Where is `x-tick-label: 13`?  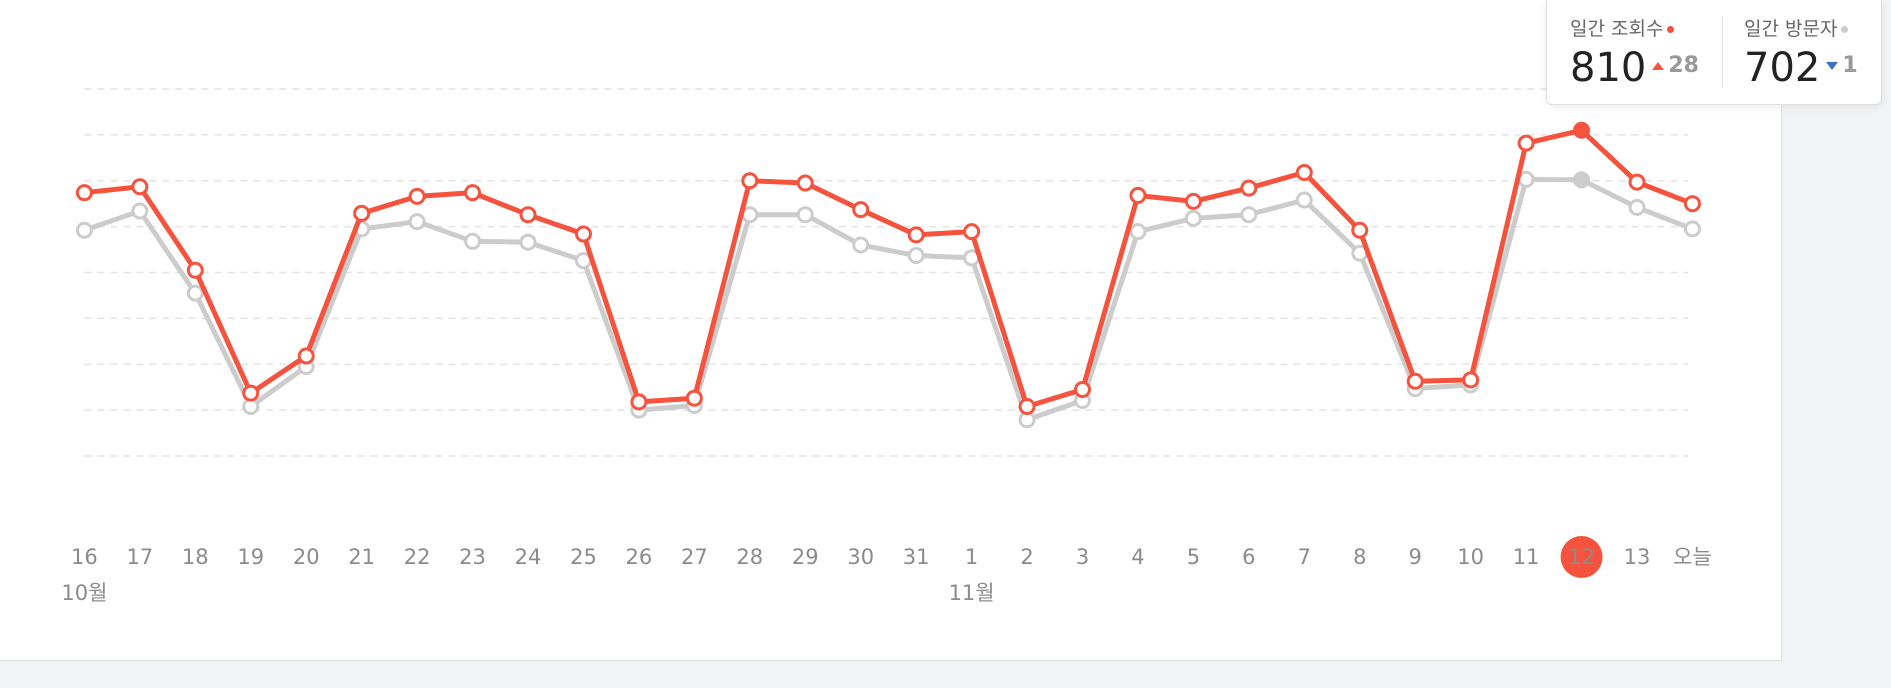 x-tick-label: 13 is located at coordinates (1637, 557).